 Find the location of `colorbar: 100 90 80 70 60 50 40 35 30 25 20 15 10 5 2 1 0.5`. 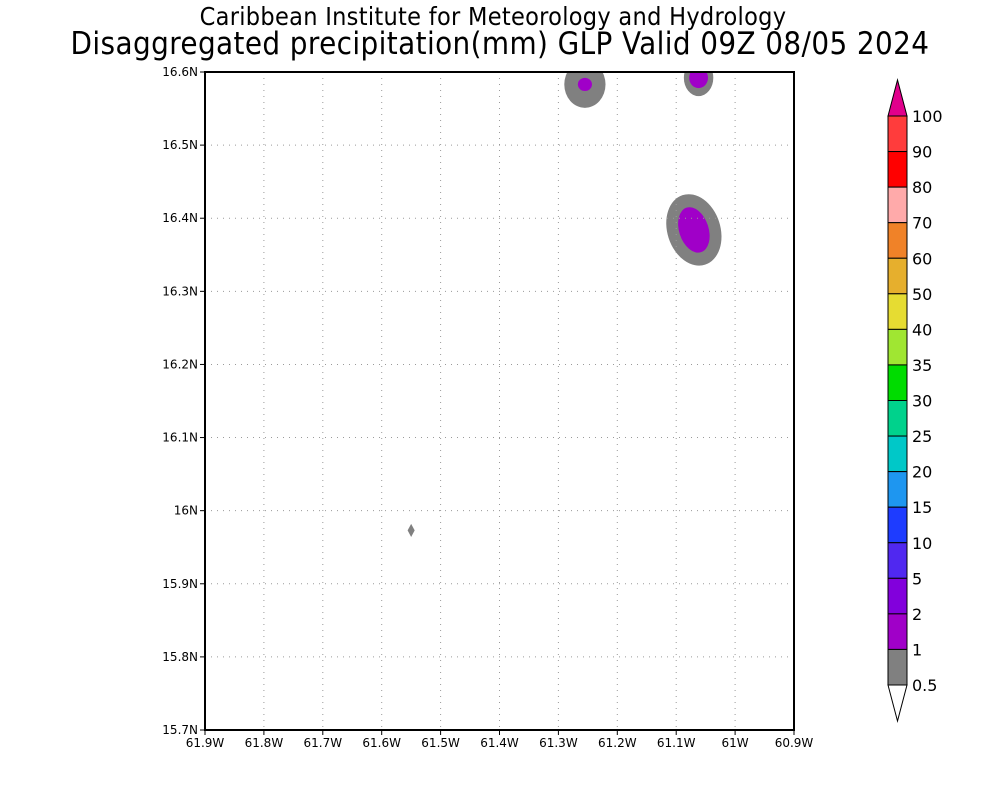

colorbar: 100 90 80 70 60 50 40 35 30 25 20 15 10 5 2 1 0.5 is located at coordinates (915, 400).